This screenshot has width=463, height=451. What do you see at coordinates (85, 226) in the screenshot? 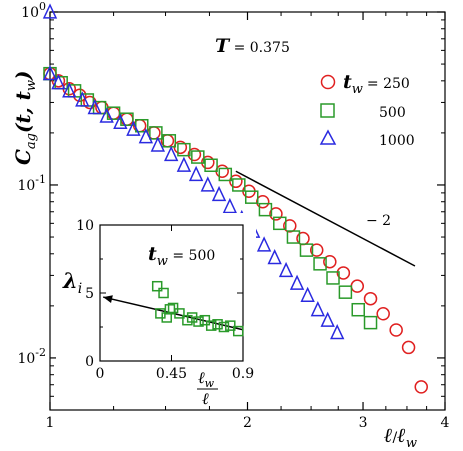
I see `inset-y-tick-label: 10` at bounding box center [85, 226].